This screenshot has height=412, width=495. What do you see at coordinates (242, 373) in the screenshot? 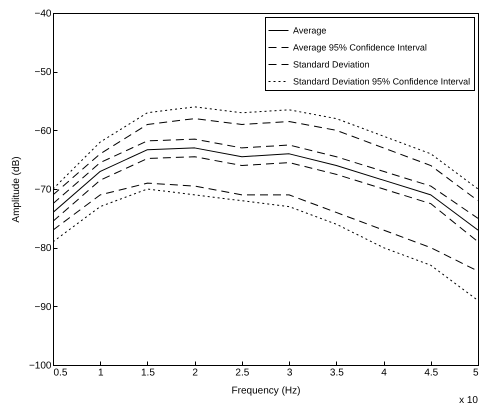
I see `x-tick-label: 2.5` at bounding box center [242, 373].